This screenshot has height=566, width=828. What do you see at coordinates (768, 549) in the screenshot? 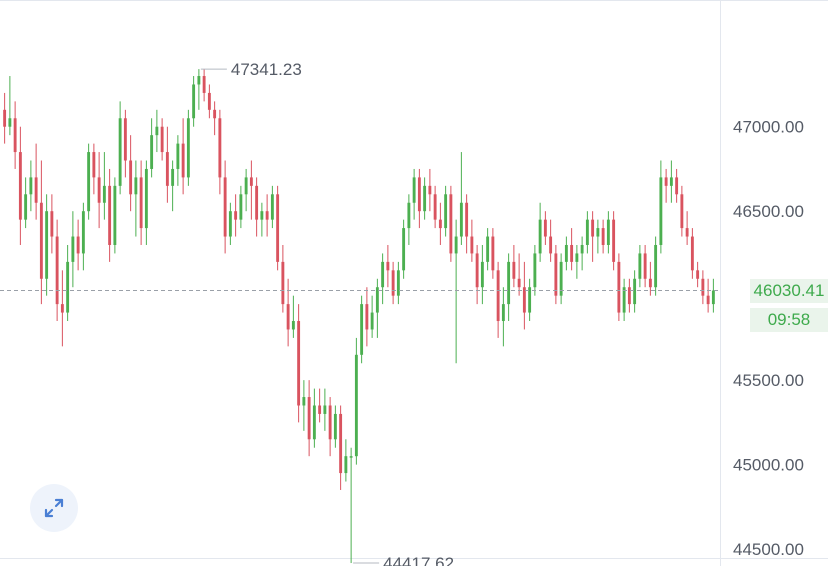
I see `y-tick-label: 44500.00` at bounding box center [768, 549].